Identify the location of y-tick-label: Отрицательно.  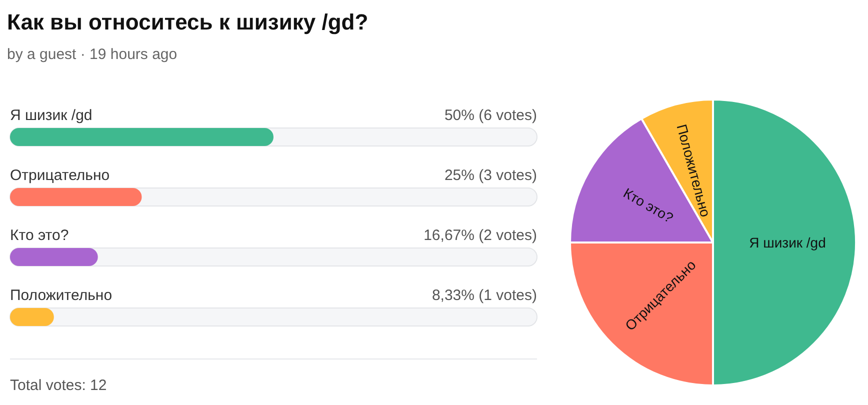
(60, 175).